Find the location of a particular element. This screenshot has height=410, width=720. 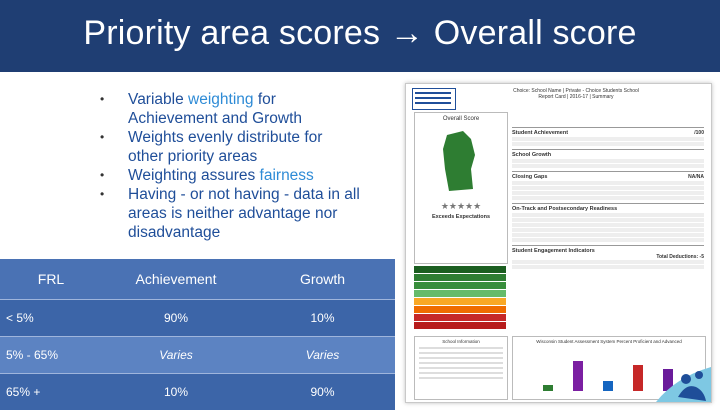

bullet-highlight-weighting: weighting is located at coordinates (221, 99).